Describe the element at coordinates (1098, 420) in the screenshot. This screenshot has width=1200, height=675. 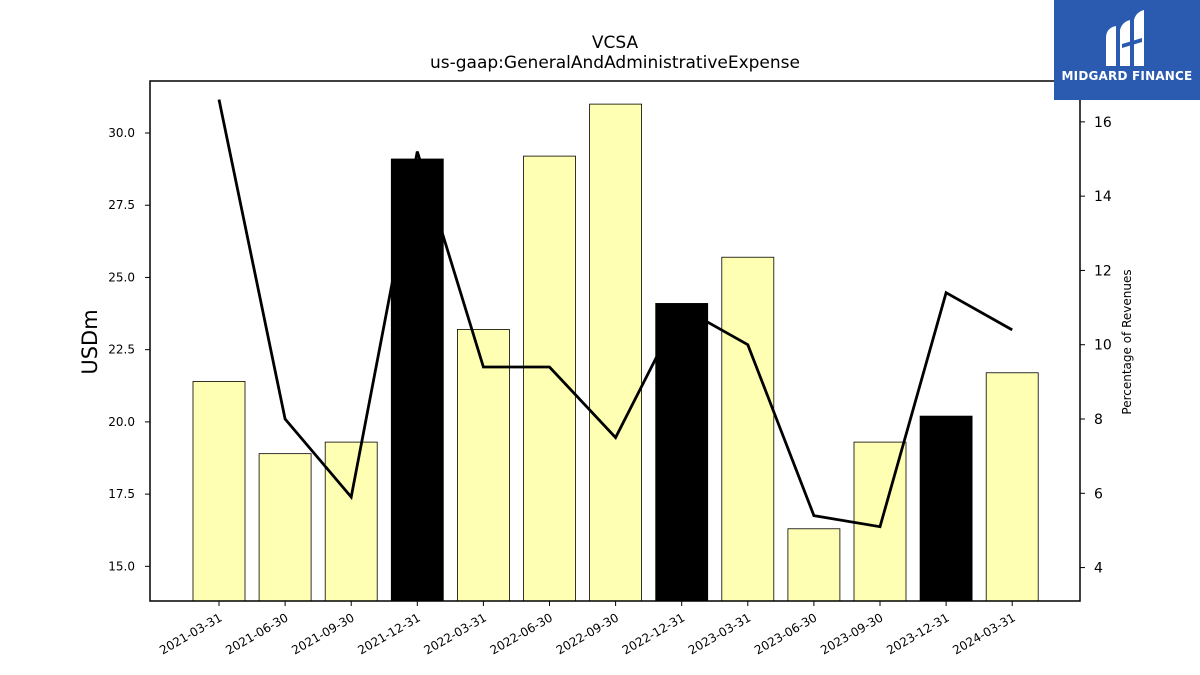
I see `y2-tick-label: 8` at that location.